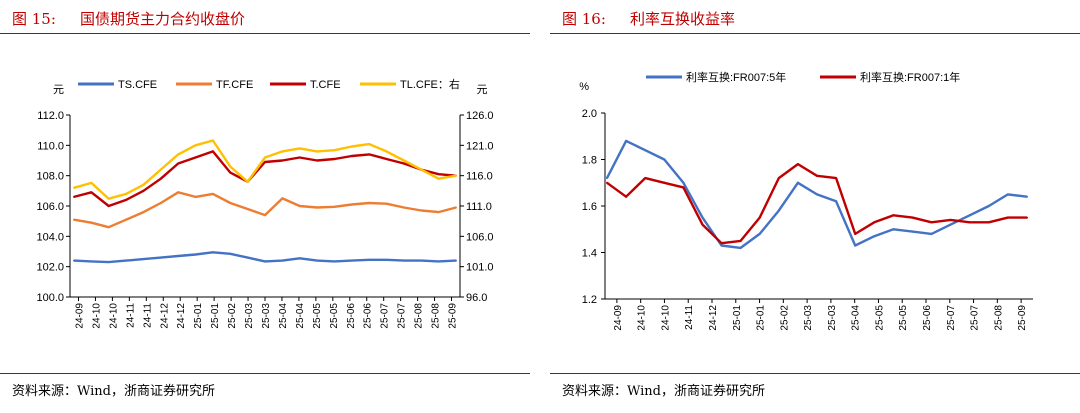 The width and height of the screenshot is (1080, 413). Describe the element at coordinates (663, 391) in the screenshot. I see `source-note: 资料来源：Wind，浙商证券研究所` at that location.